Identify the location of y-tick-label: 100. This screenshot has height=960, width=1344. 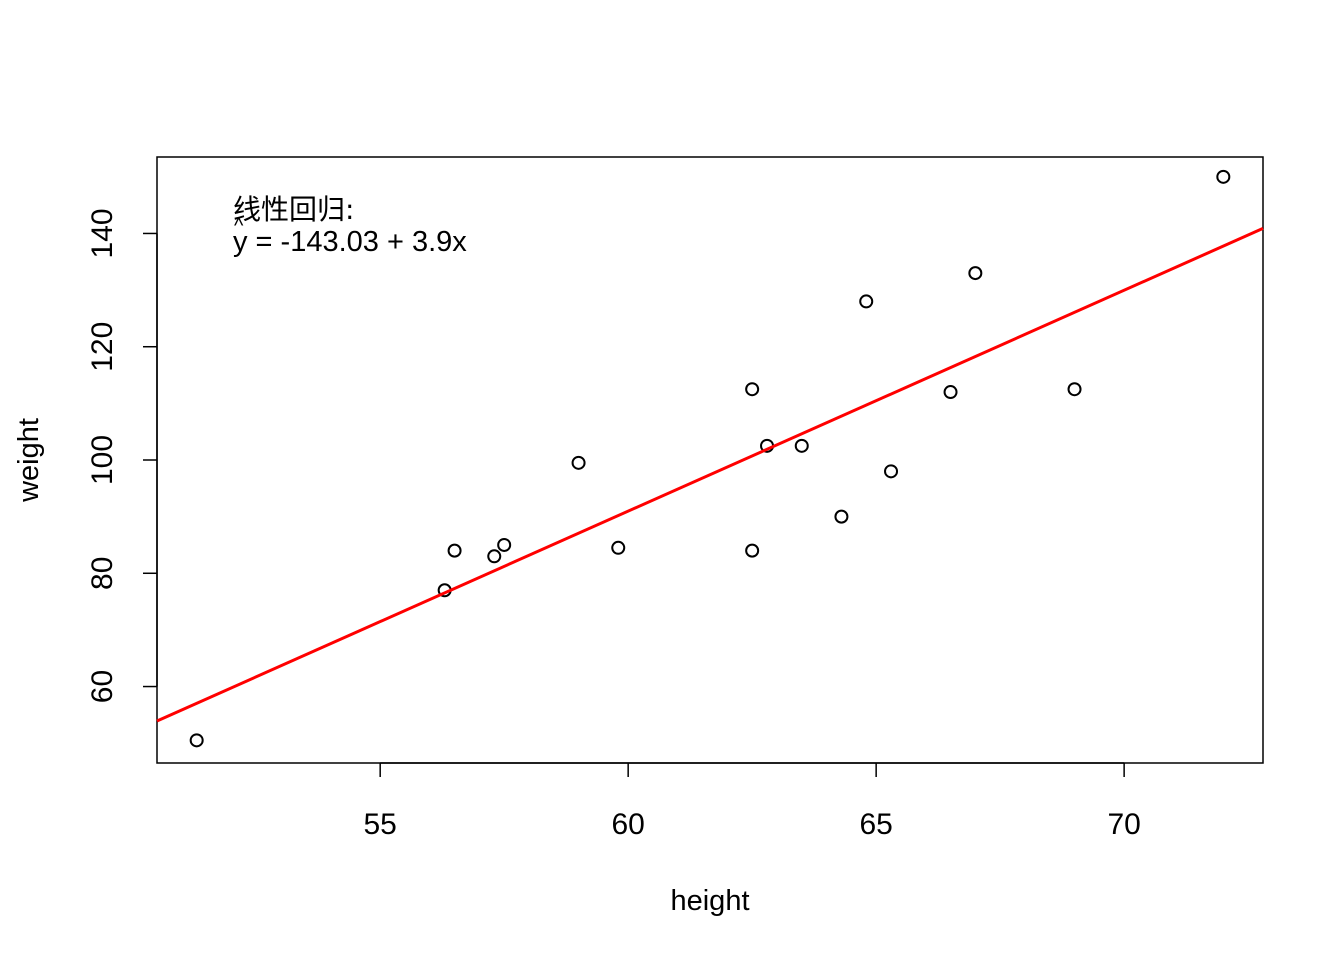
(102, 460).